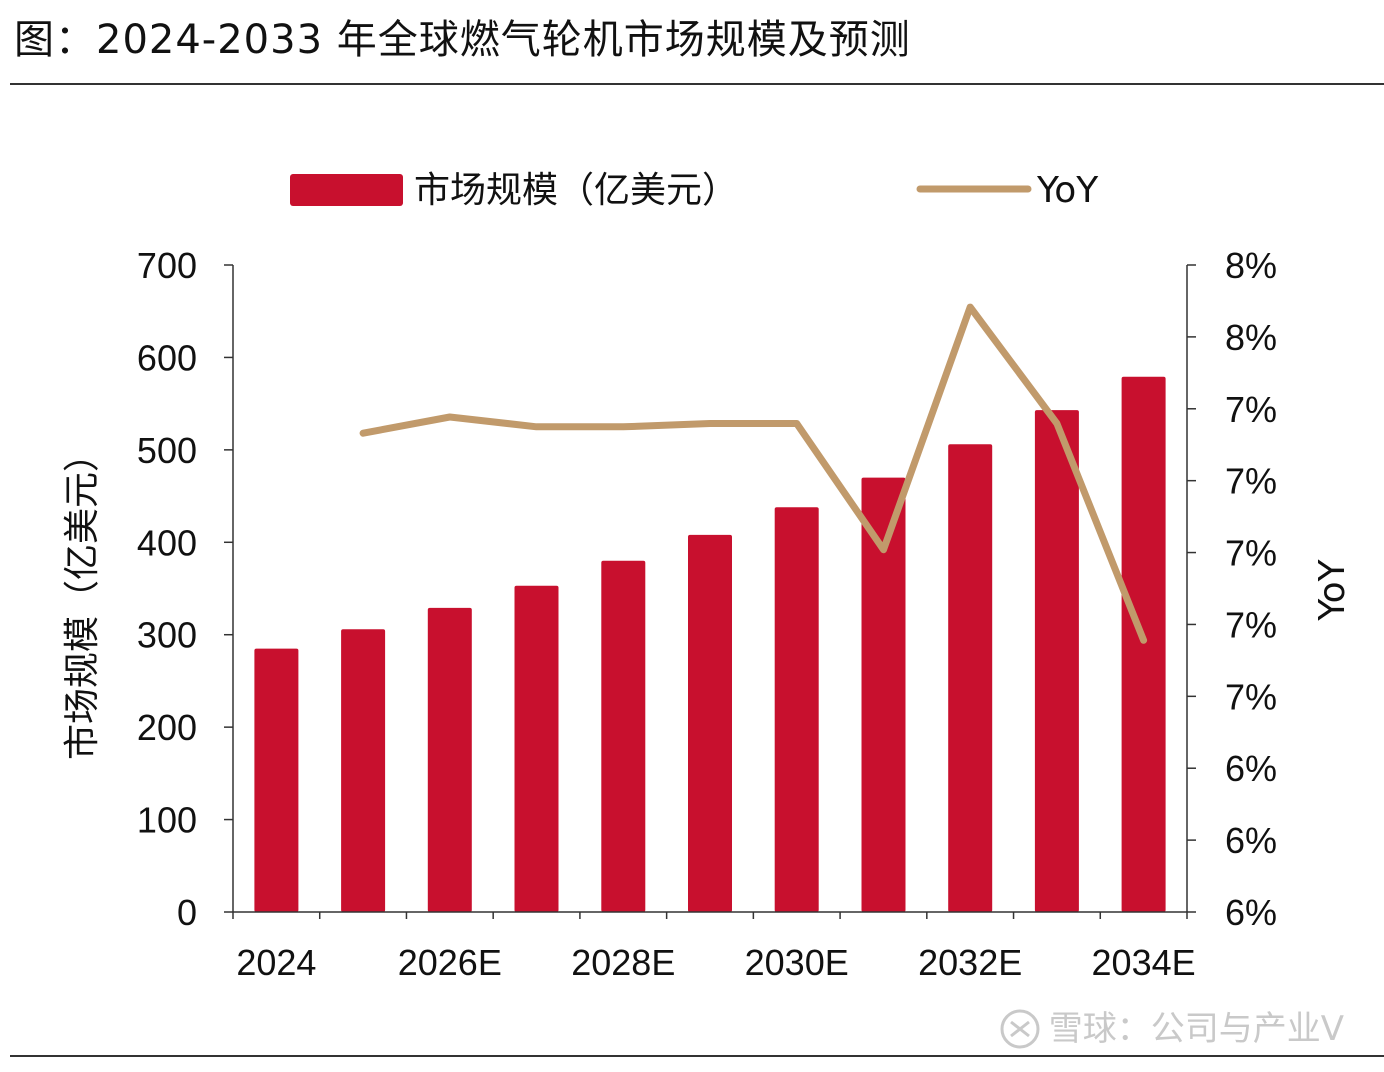 Image resolution: width=1384 pixels, height=1072 pixels. Describe the element at coordinates (450, 962) in the screenshot. I see `x-tick-label-2026E: 2026E` at that location.